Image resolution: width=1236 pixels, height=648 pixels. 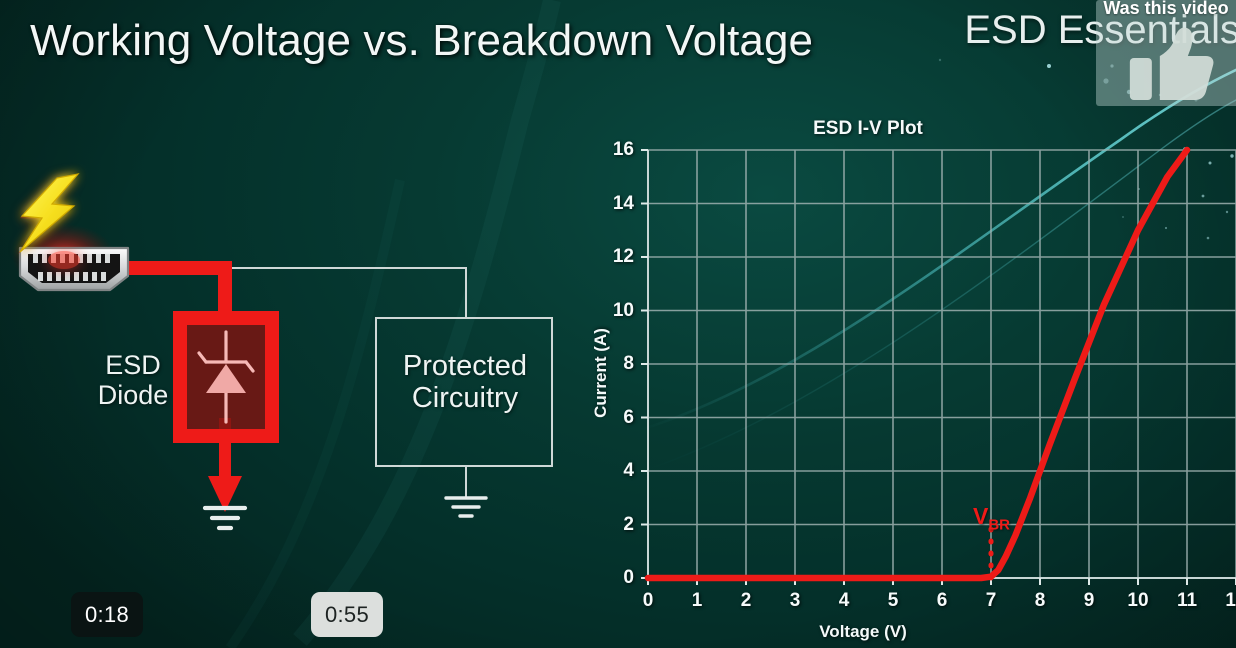 I want to click on chart-xtick-1: 1, so click(x=697, y=600).